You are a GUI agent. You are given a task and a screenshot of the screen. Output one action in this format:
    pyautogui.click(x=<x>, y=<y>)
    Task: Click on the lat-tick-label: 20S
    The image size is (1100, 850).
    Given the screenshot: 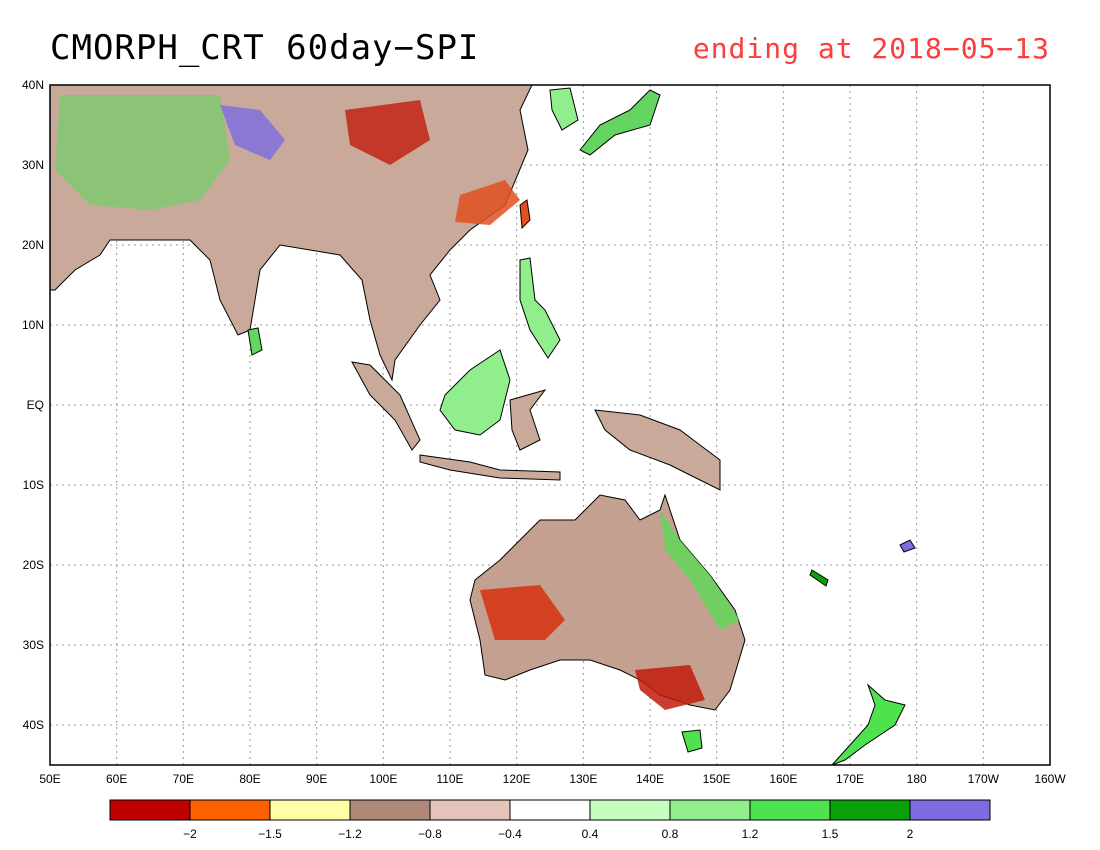 What is the action you would take?
    pyautogui.click(x=33, y=565)
    